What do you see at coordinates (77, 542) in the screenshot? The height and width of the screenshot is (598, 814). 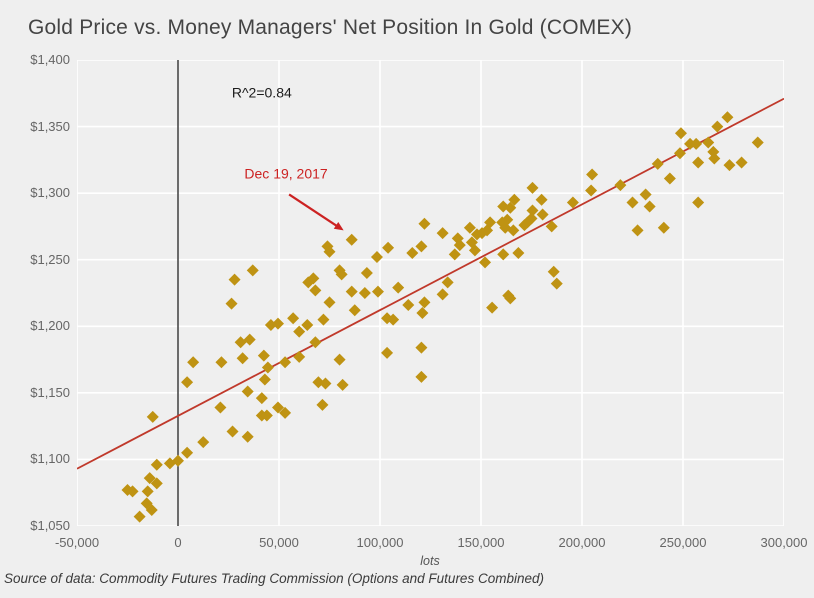 I see `x-tick-label: -50,000` at bounding box center [77, 542].